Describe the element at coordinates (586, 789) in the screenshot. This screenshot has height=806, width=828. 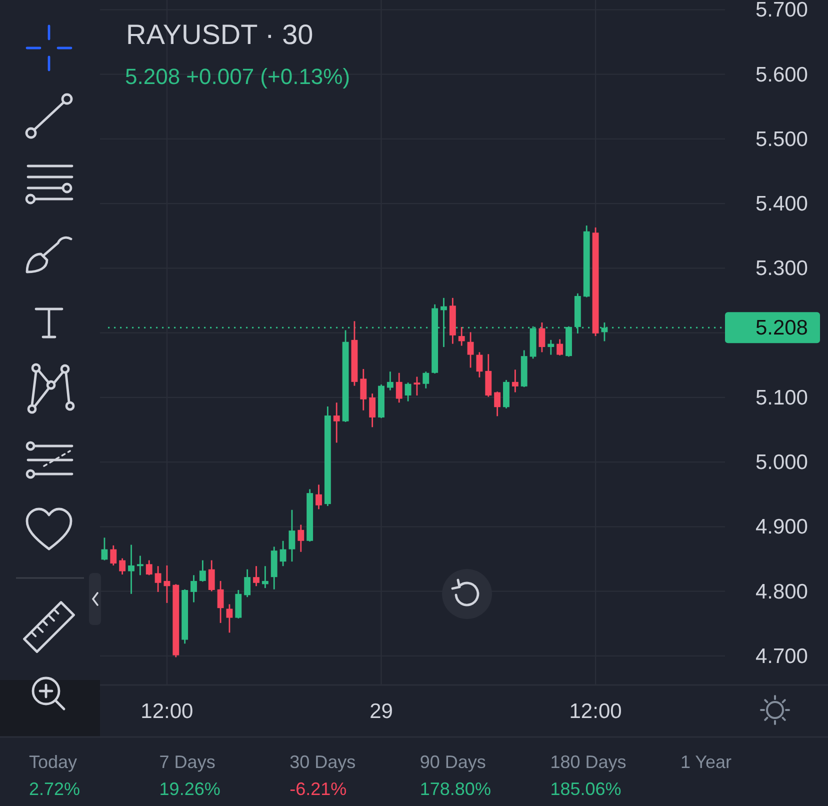
I see `text: 185.06%` at that location.